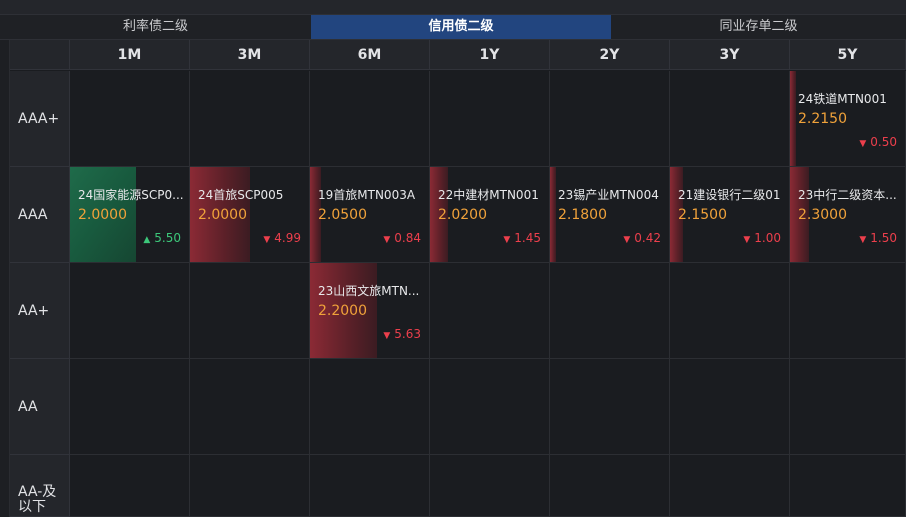 The height and width of the screenshot is (517, 906). Describe the element at coordinates (370, 55) in the screenshot. I see `column-header-6m: 6M` at that location.